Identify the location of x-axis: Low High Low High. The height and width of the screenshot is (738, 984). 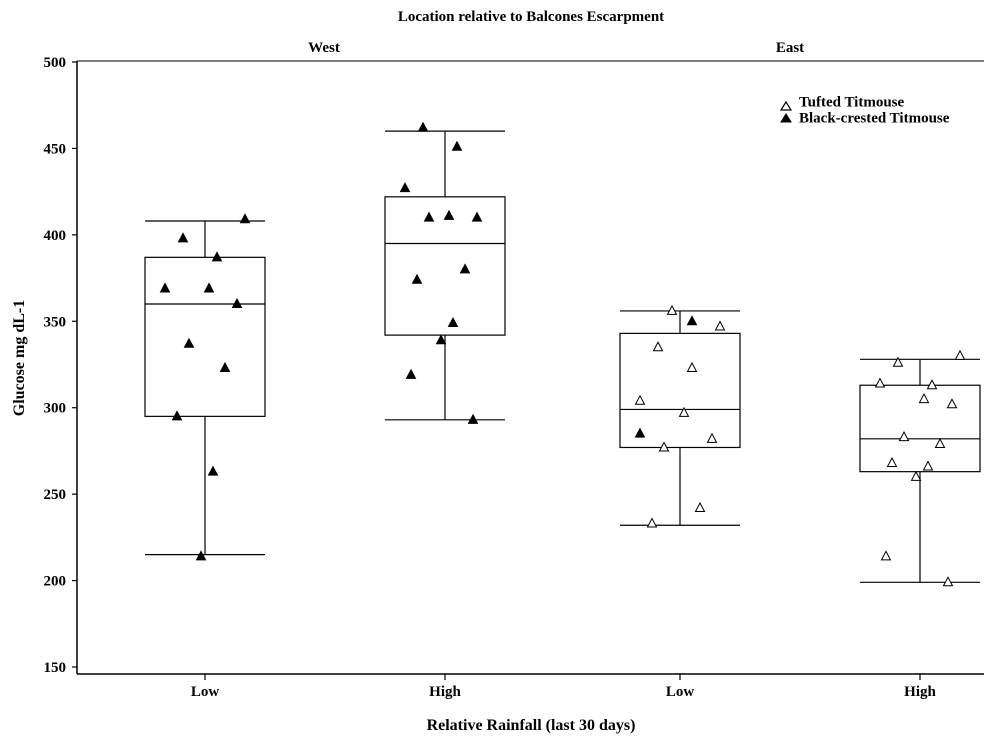
(563, 687).